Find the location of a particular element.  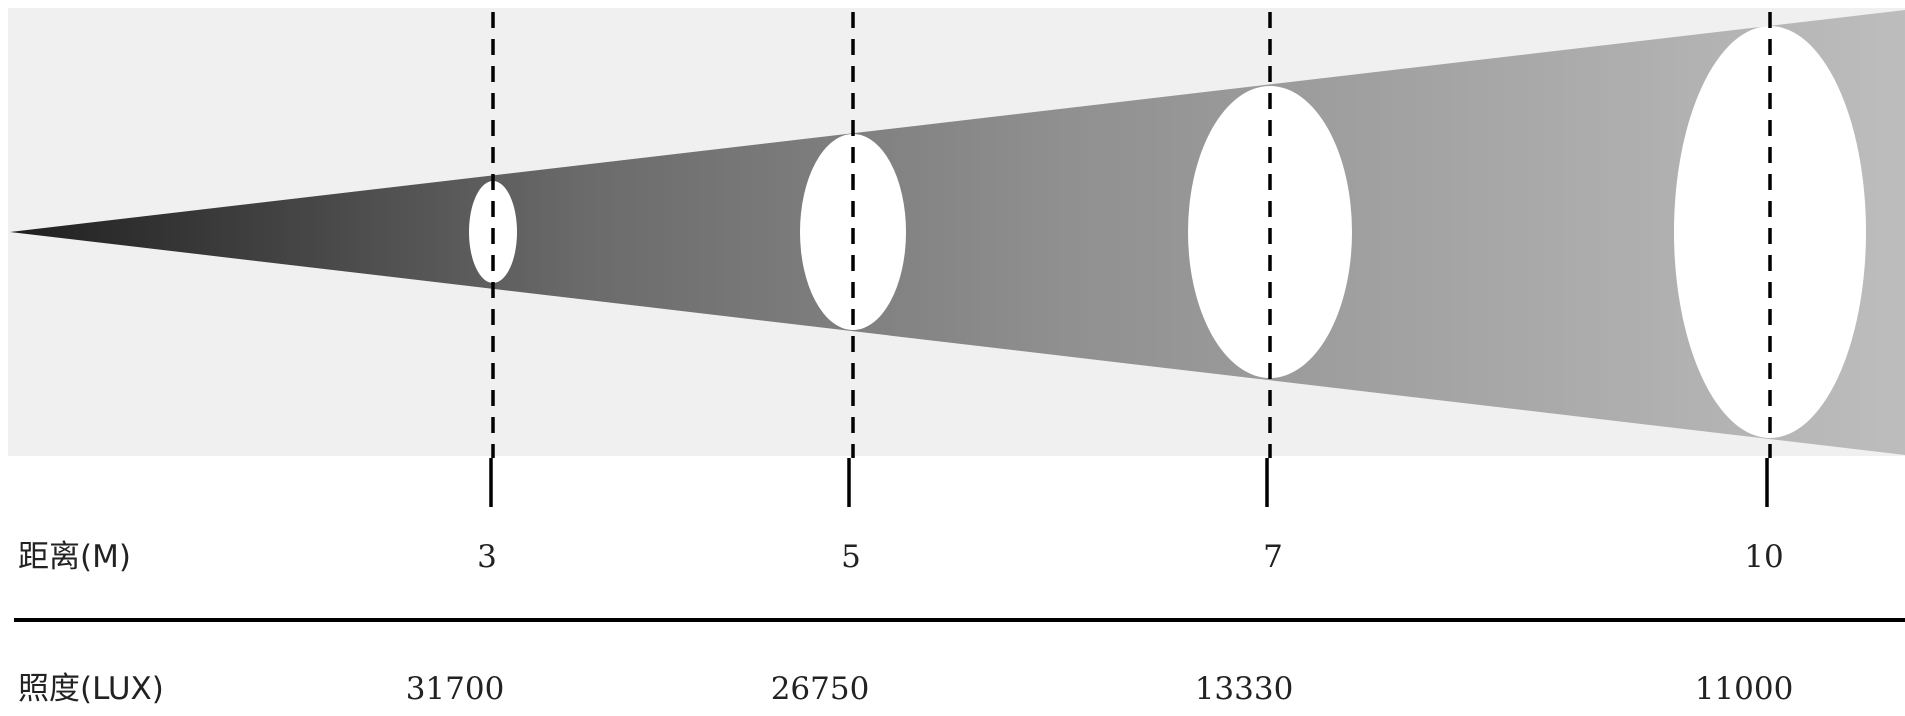

illuminance-value-3m: 31700 is located at coordinates (455, 689).